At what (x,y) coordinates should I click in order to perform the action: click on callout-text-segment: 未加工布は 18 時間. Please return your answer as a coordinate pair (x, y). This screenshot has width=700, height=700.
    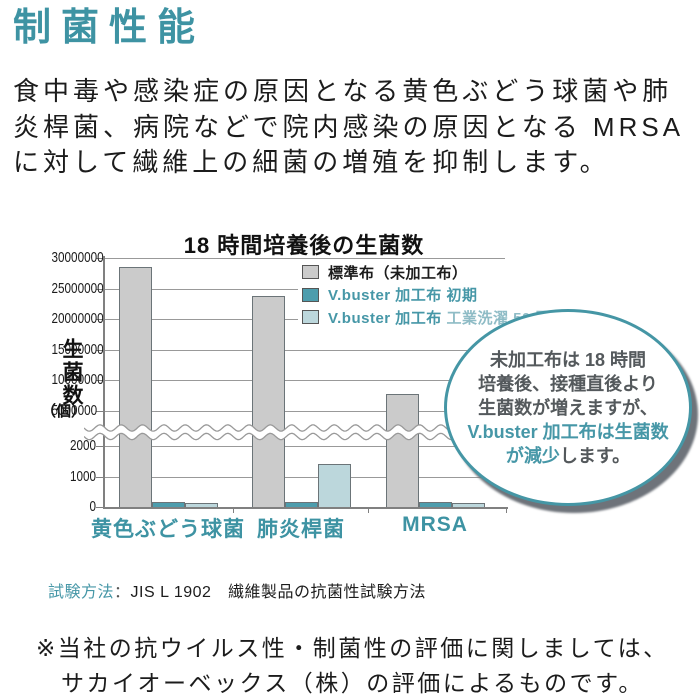
    Looking at the image, I should click on (568, 359).